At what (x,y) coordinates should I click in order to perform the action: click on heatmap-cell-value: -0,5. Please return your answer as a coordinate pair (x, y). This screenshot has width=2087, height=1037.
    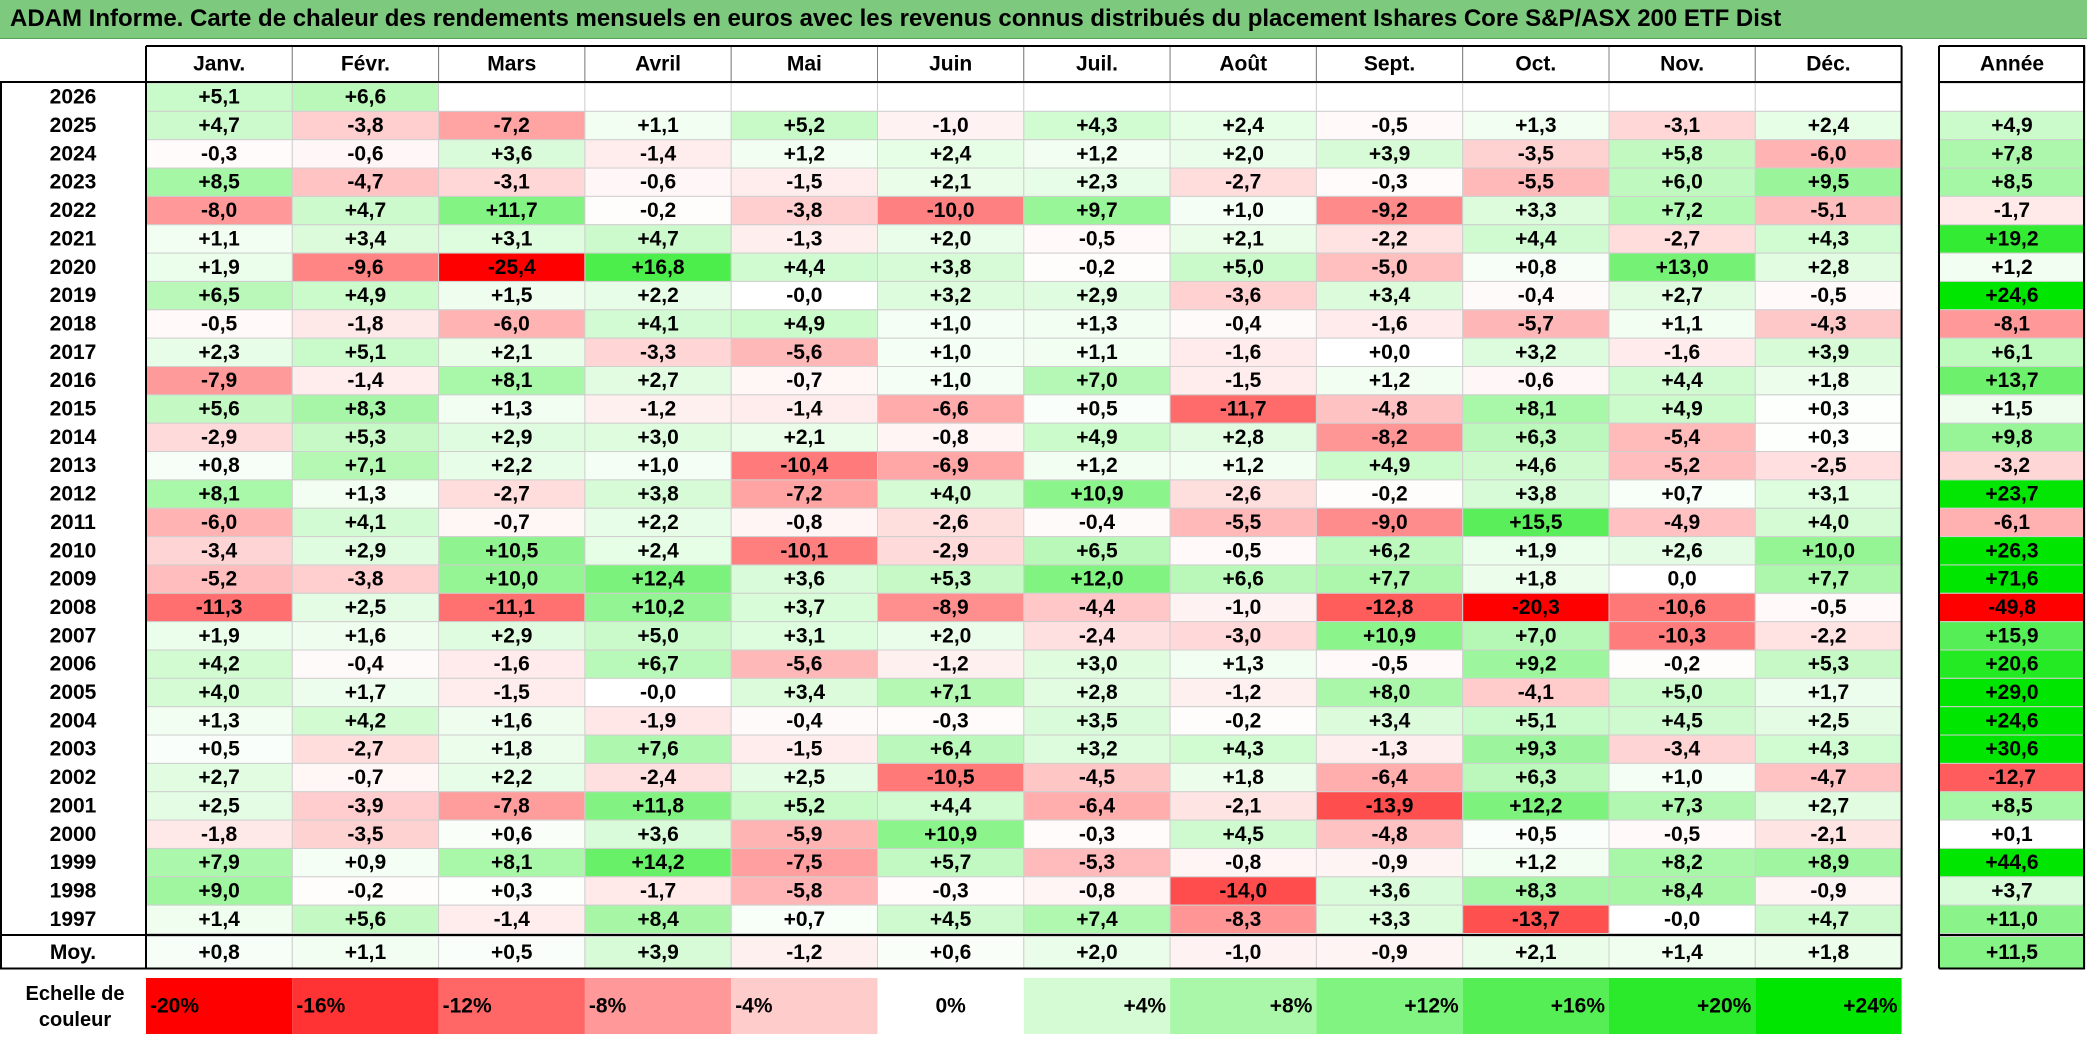
    Looking at the image, I should click on (219, 323).